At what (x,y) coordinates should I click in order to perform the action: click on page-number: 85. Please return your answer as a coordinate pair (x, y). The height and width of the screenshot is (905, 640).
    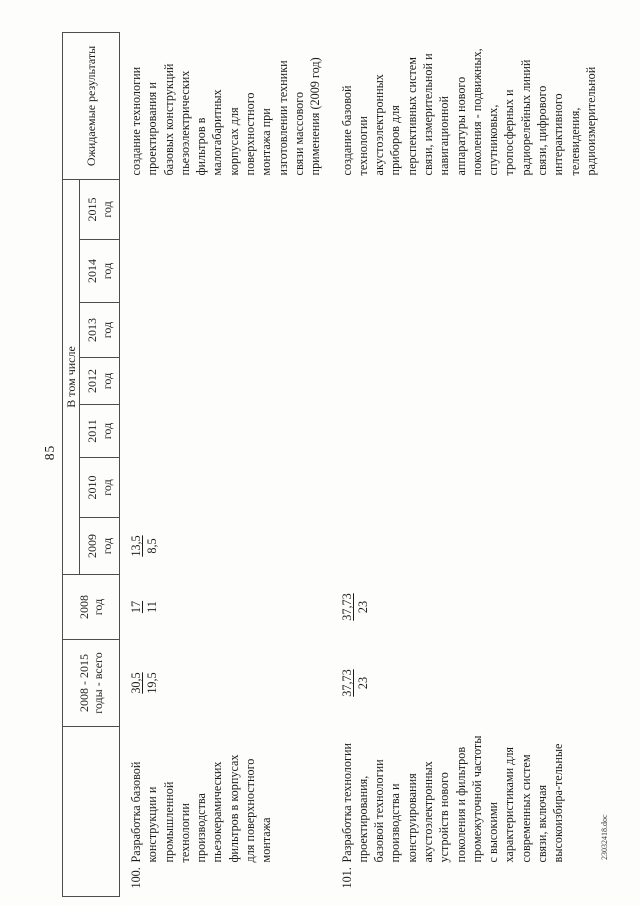
    Looking at the image, I should click on (49, 452).